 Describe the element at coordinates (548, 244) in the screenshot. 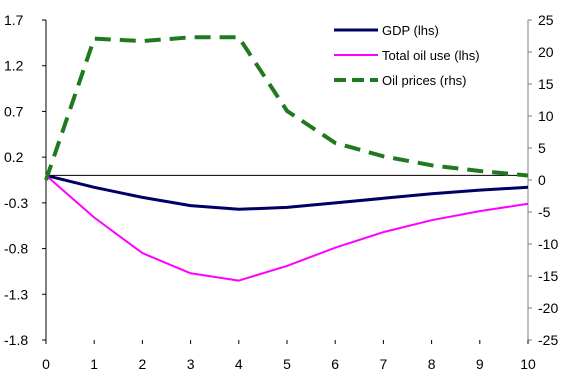

I see `right-tick-label: -10` at that location.